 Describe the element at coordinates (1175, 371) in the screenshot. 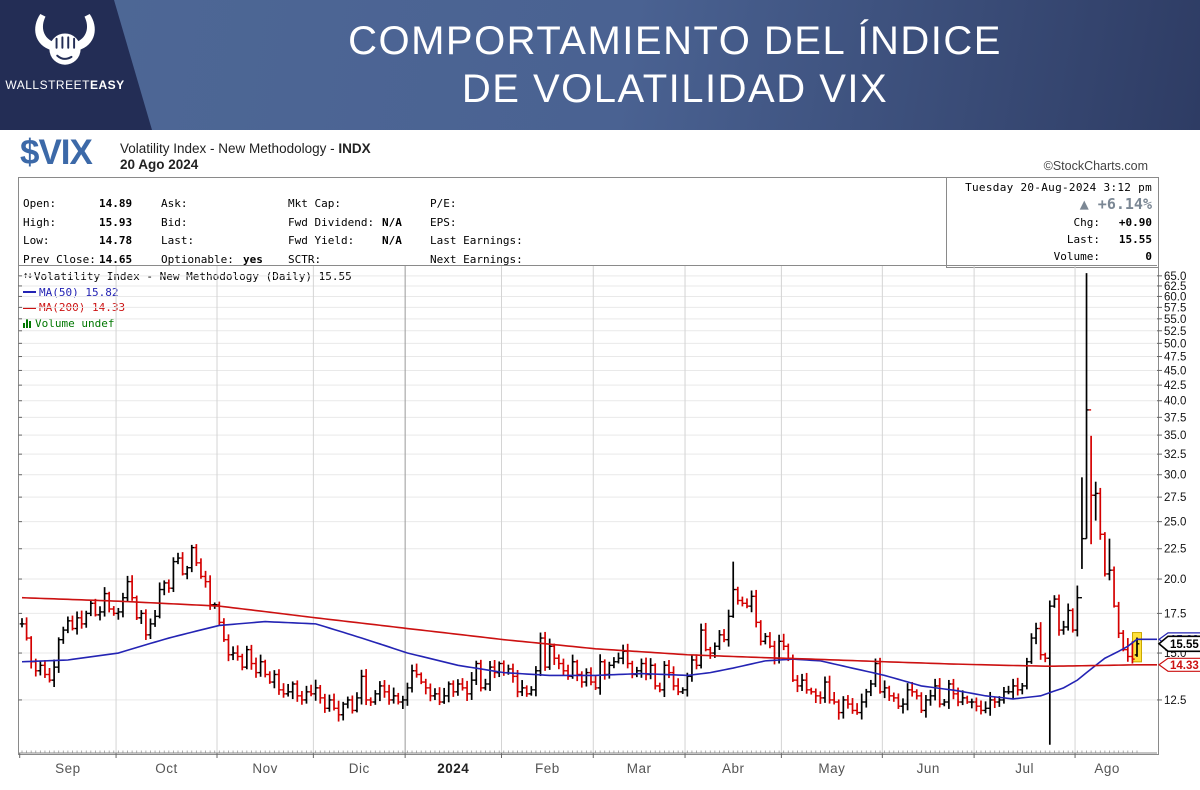

I see `y-axis-tick-label: 45.0` at that location.